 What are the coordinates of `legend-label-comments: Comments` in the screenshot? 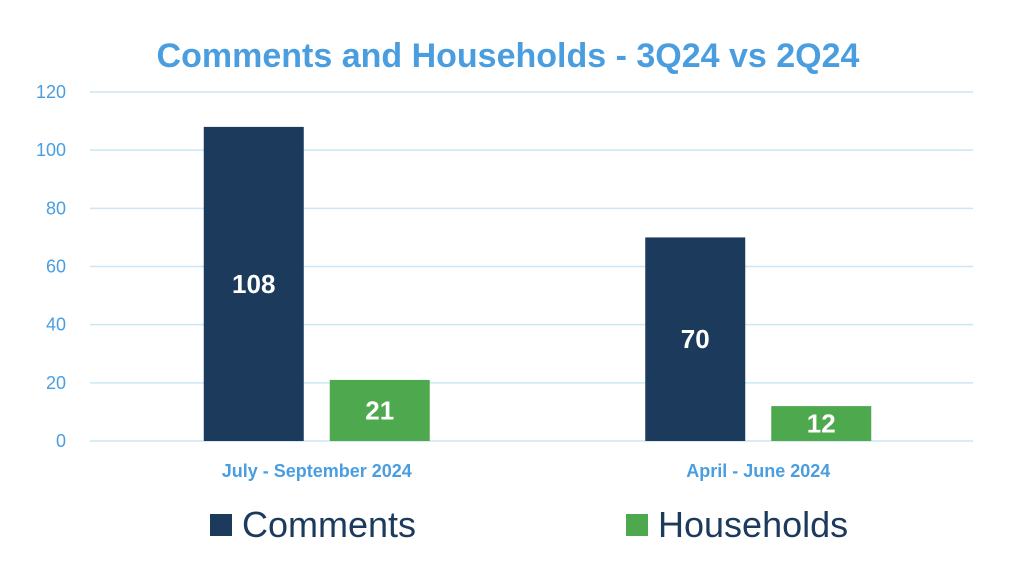 It's located at (329, 524).